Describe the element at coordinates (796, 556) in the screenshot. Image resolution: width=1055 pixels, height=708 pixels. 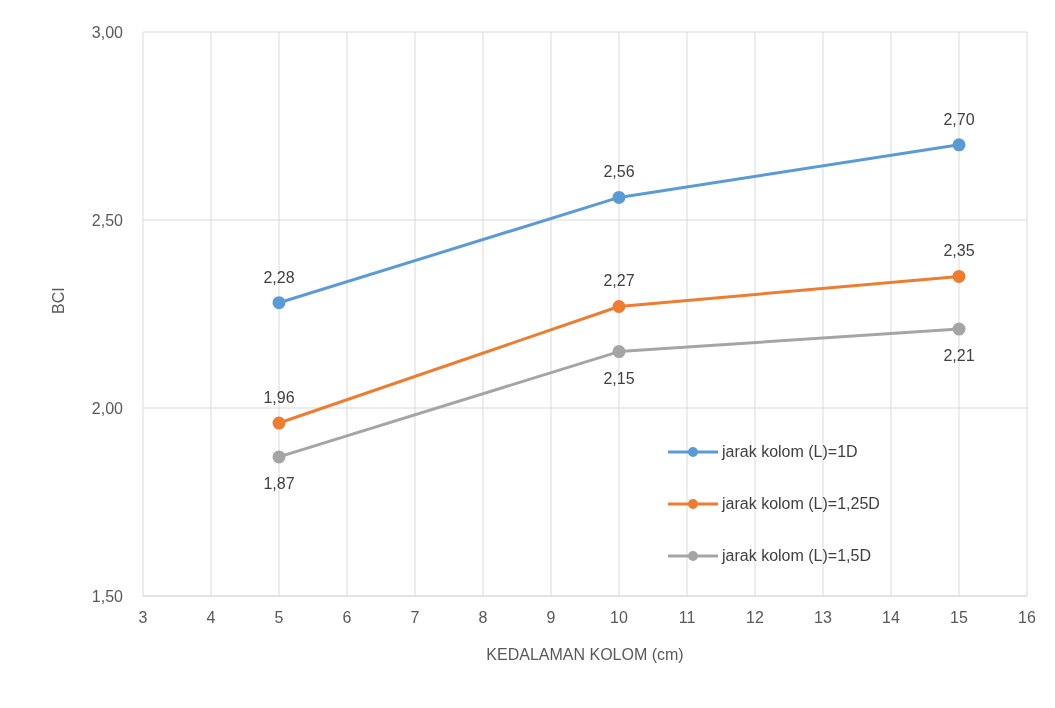
I see `legend-label: jarak kolom (L)=1,5D` at that location.